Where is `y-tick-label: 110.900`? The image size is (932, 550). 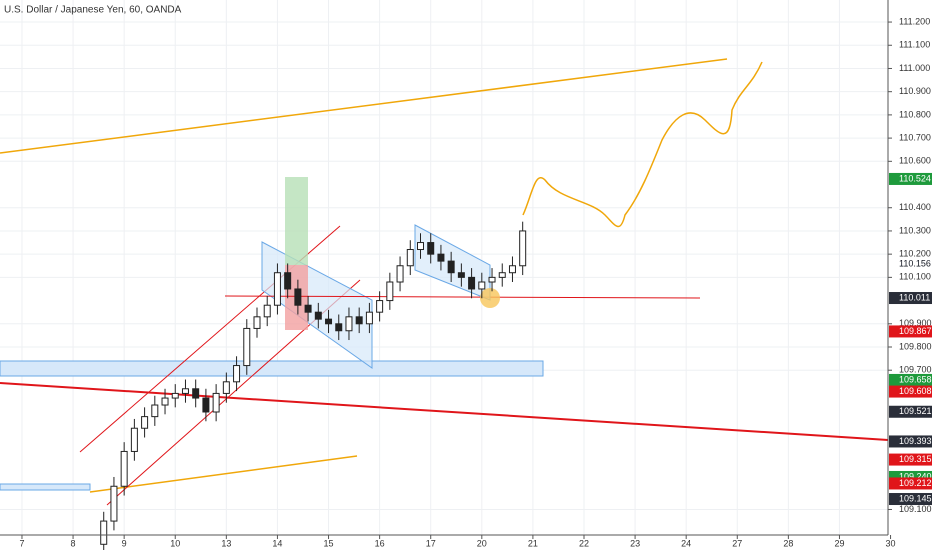 y-tick-label: 110.900 is located at coordinates (915, 91).